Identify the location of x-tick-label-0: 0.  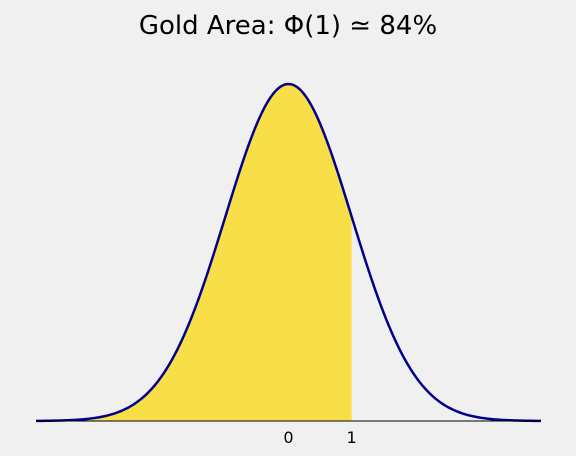
(288, 437).